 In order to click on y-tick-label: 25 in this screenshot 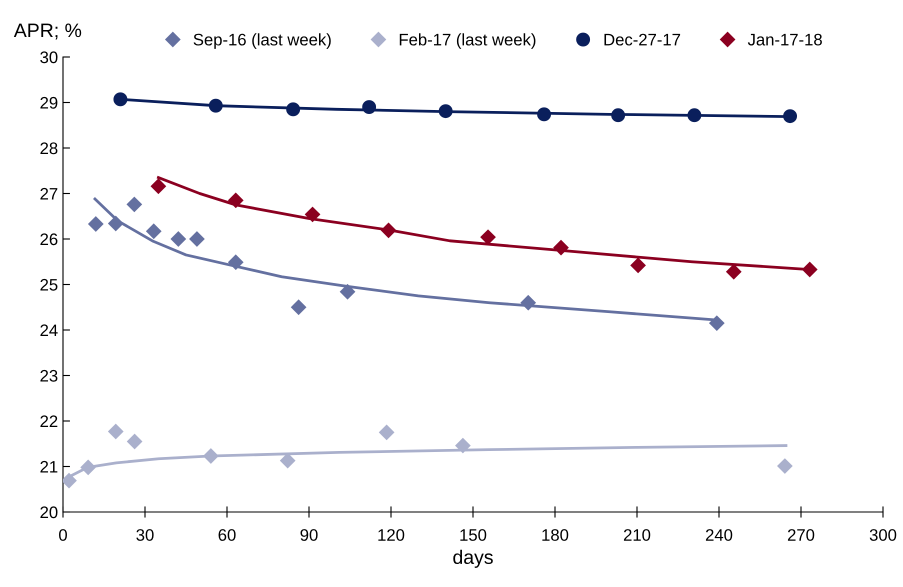, I will do `click(49, 284)`.